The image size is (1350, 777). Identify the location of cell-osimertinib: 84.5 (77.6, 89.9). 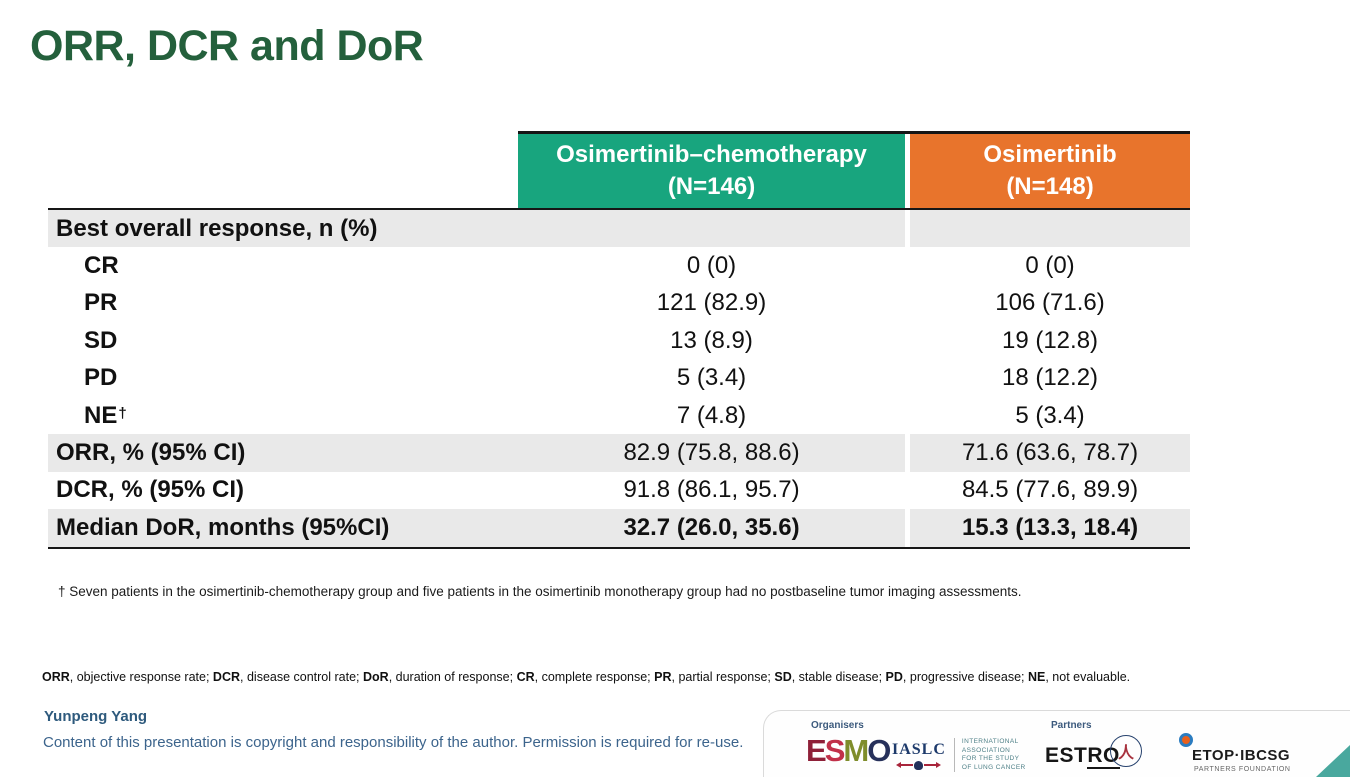
(1050, 490).